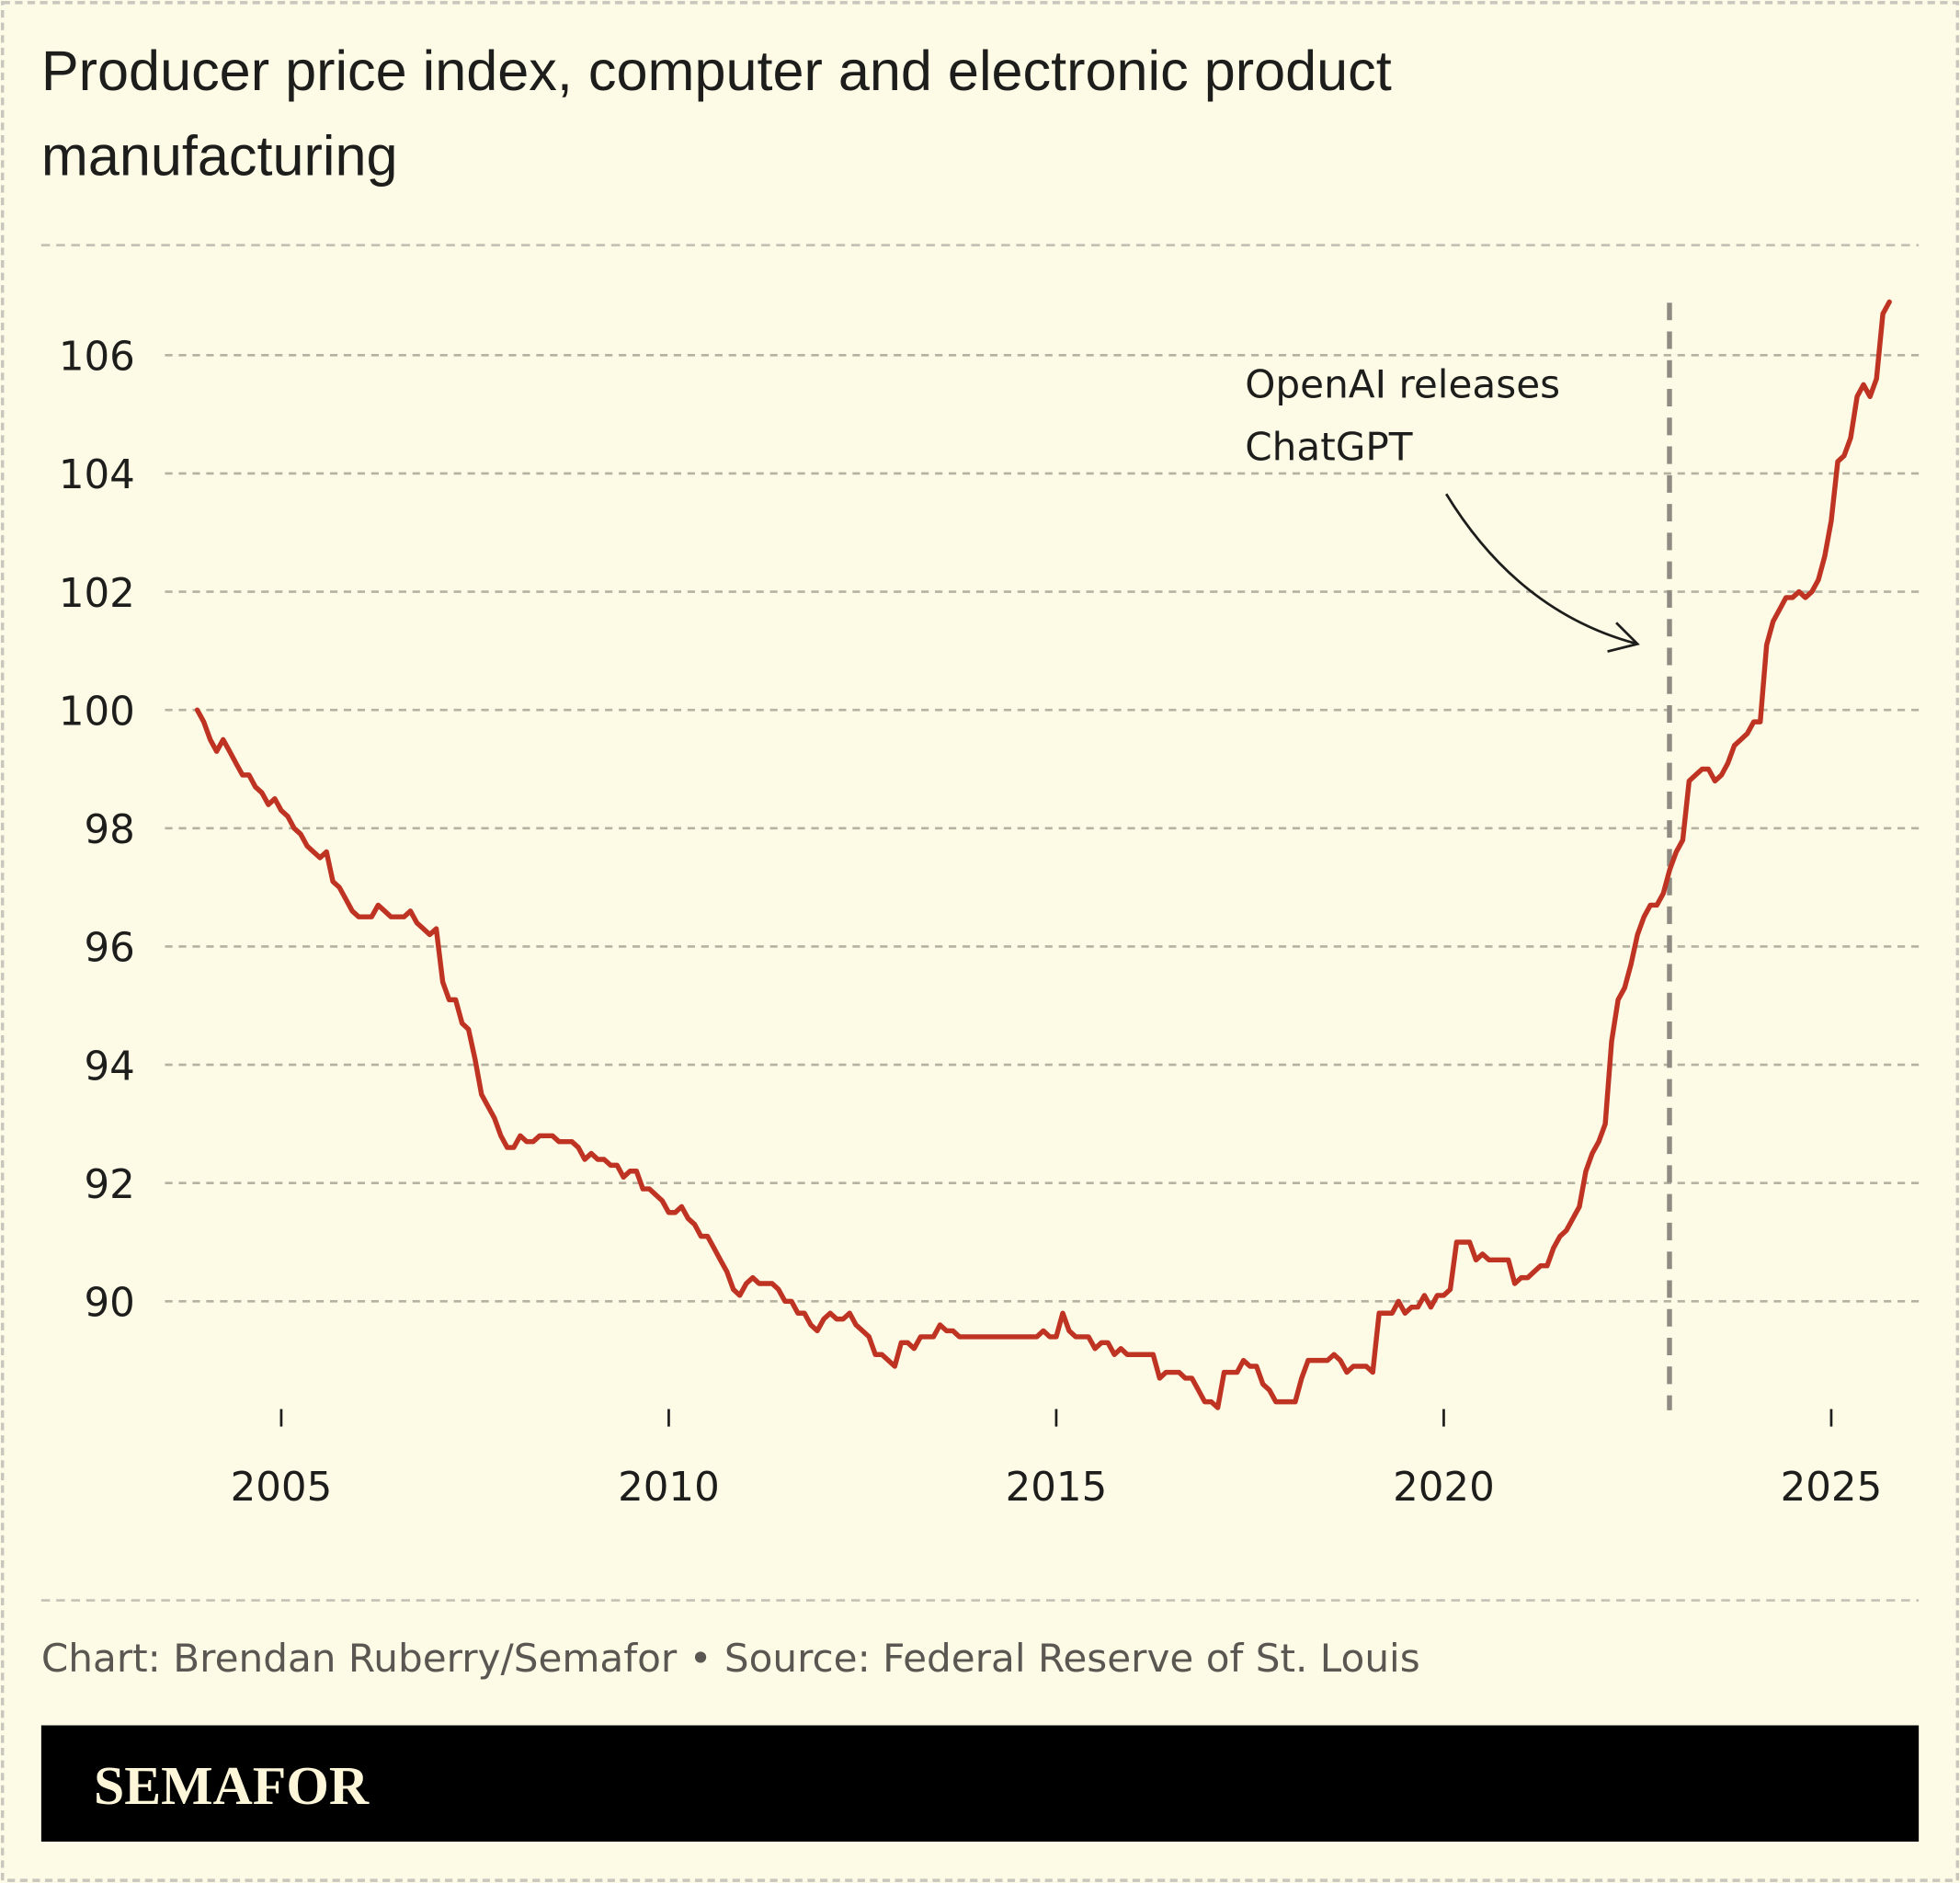 The height and width of the screenshot is (1883, 1960). Describe the element at coordinates (97, 475) in the screenshot. I see `y-tick-label: 104` at that location.